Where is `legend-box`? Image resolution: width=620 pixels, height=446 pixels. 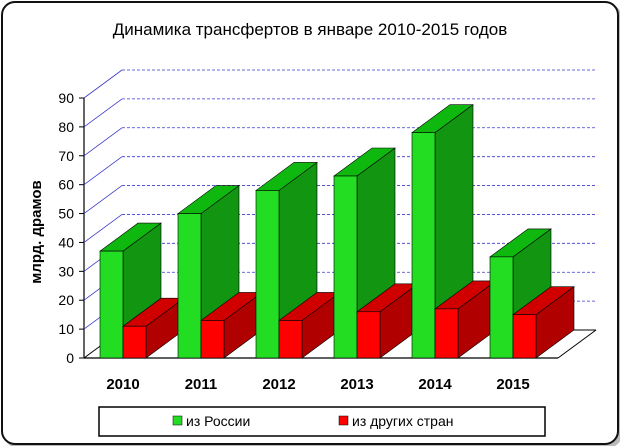 legend-box is located at coordinates (322, 421).